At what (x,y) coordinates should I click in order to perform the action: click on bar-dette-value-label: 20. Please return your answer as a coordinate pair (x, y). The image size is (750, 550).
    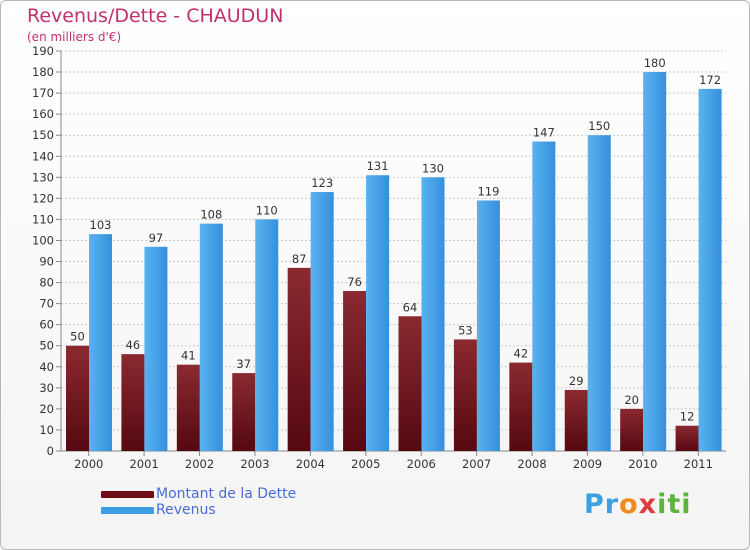
    Looking at the image, I should click on (631, 400).